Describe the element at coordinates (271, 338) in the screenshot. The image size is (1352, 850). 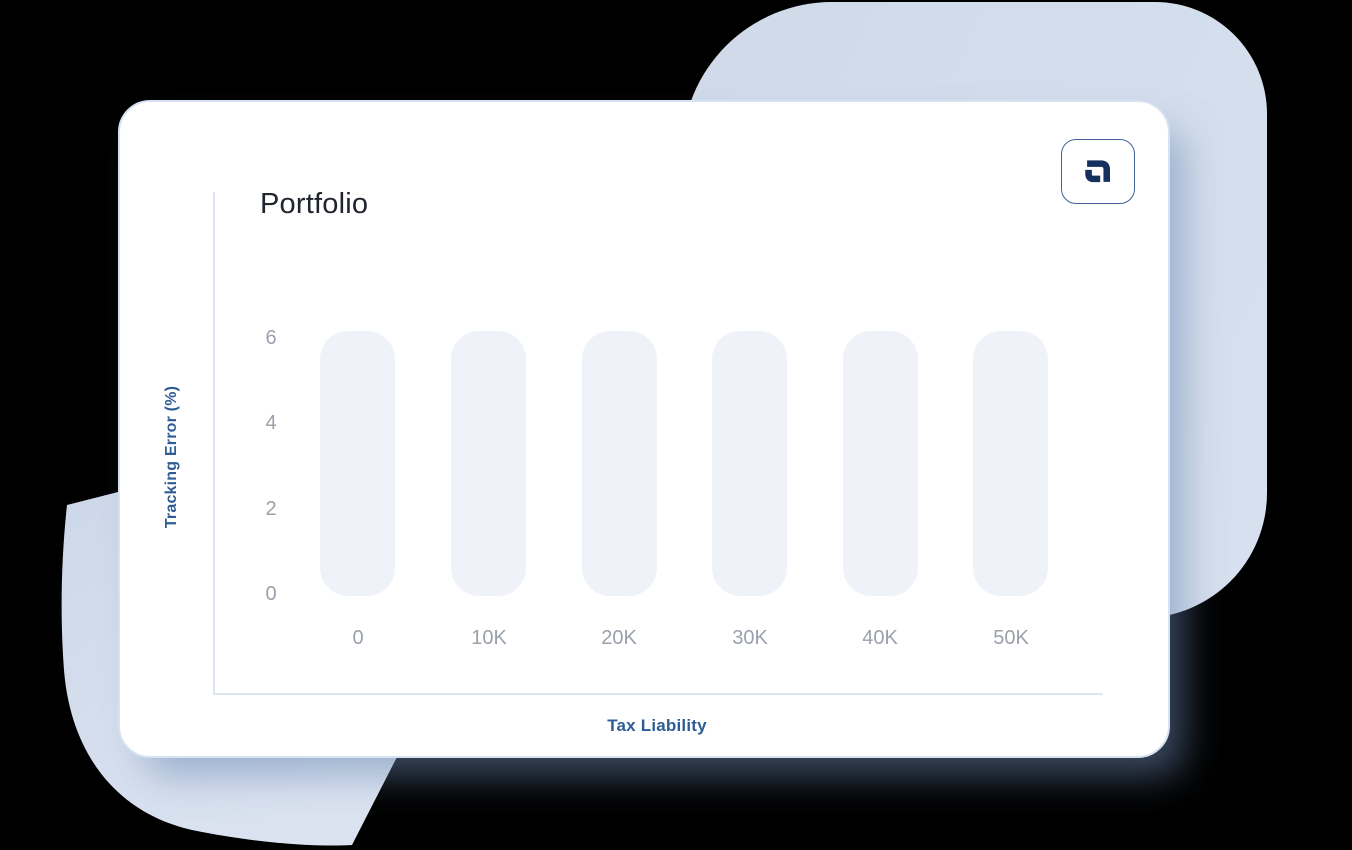
I see `y-tick-6: 6` at that location.